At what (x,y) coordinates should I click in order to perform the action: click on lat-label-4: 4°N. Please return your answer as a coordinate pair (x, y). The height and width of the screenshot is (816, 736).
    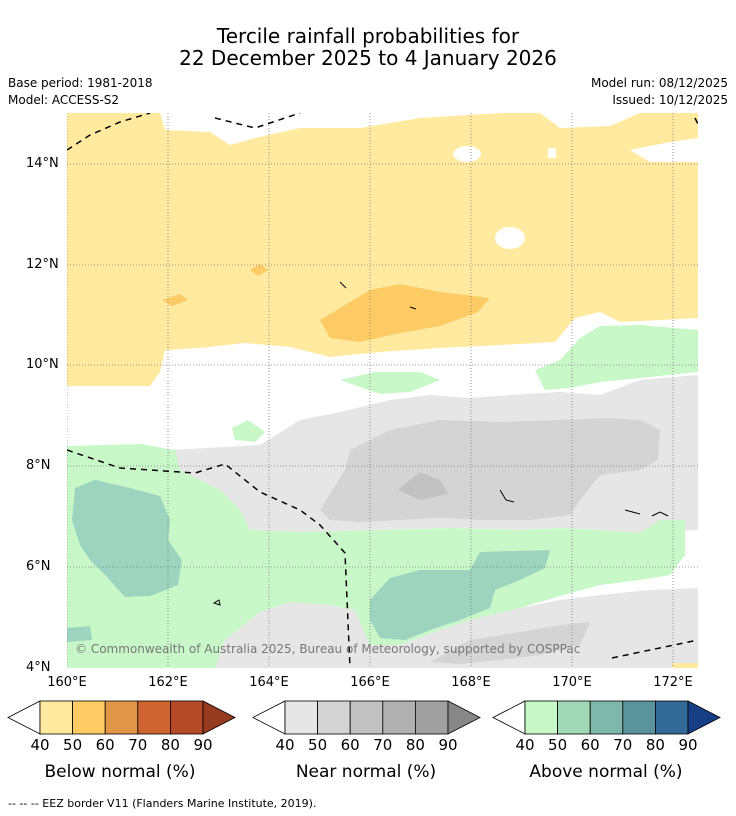
    Looking at the image, I should click on (38, 667).